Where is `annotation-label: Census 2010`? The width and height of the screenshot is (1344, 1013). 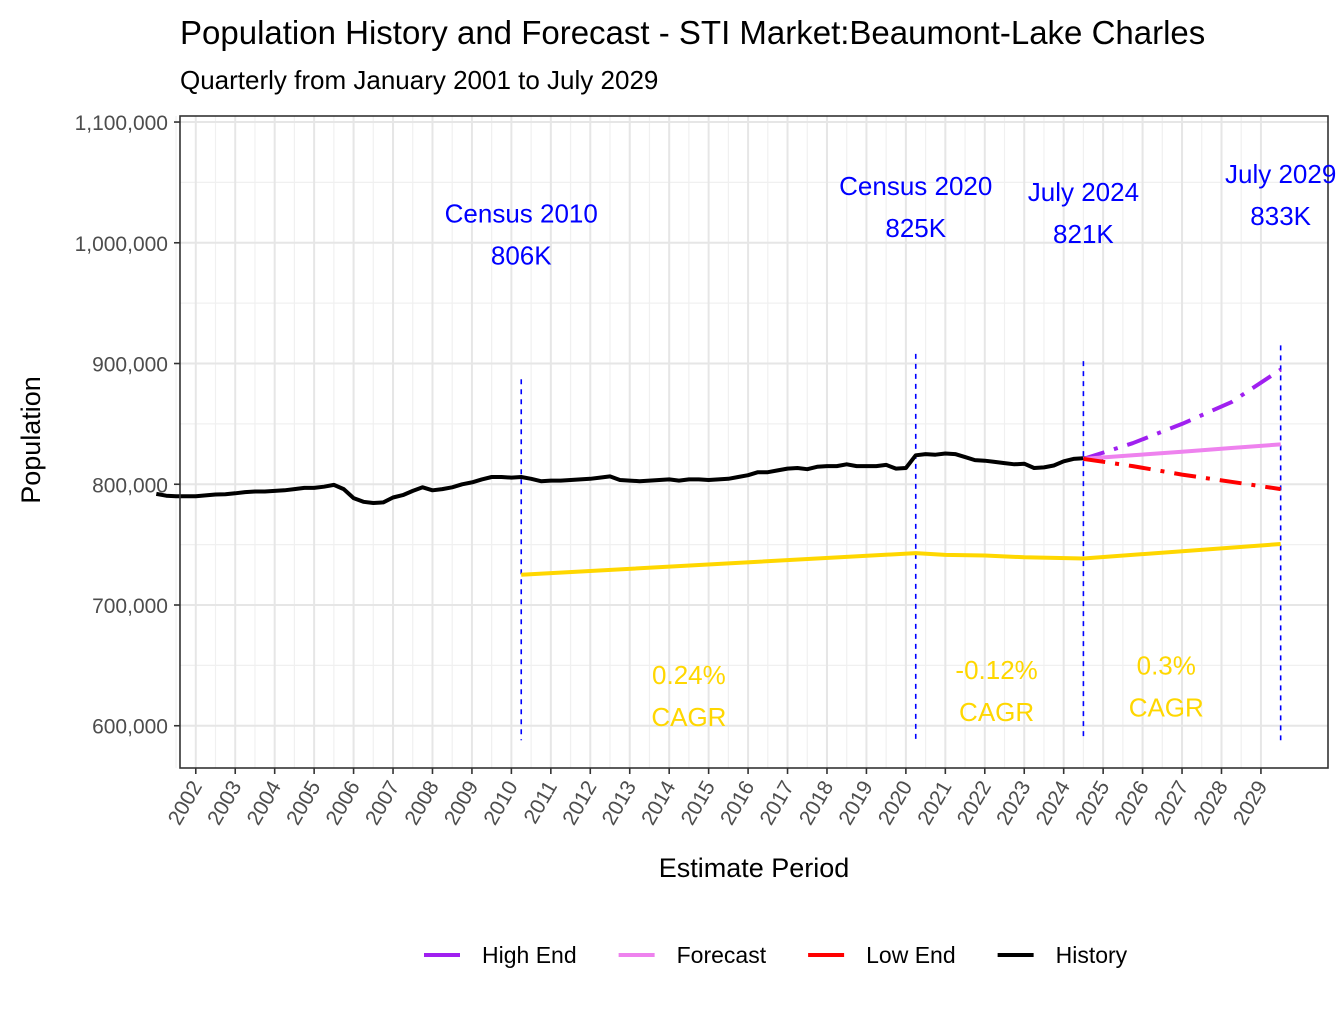 annotation-label: Census 2010 is located at coordinates (521, 214).